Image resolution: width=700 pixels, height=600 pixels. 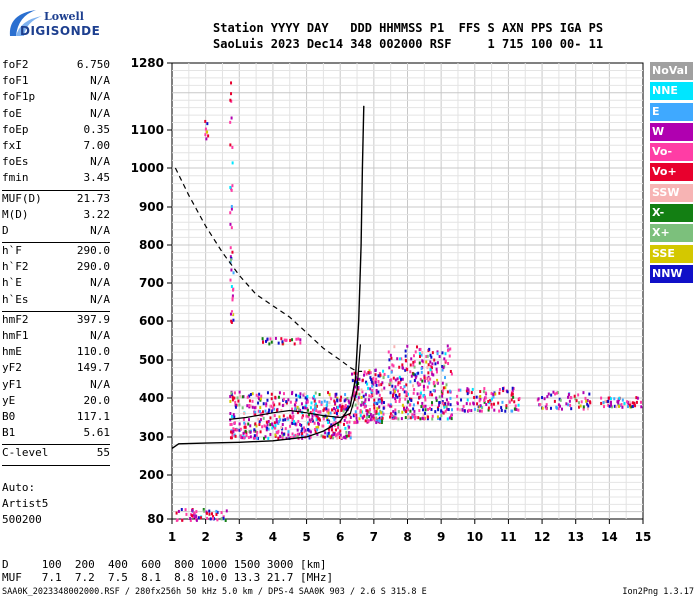 I want to click on param-name: C-level, so click(x=25, y=453).